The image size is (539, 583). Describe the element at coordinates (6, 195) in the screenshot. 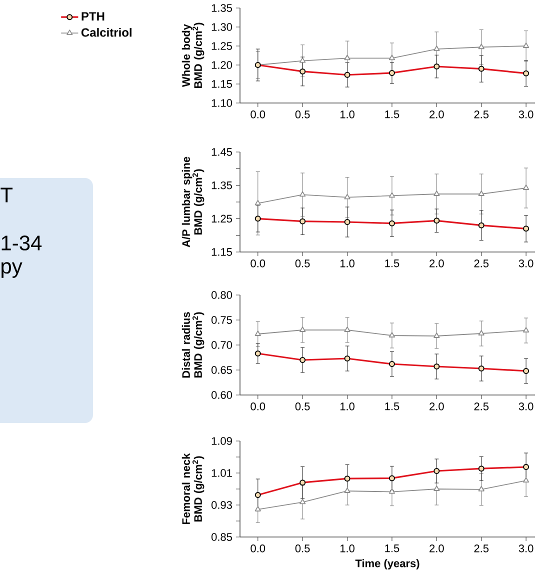

I see `text: T` at that location.